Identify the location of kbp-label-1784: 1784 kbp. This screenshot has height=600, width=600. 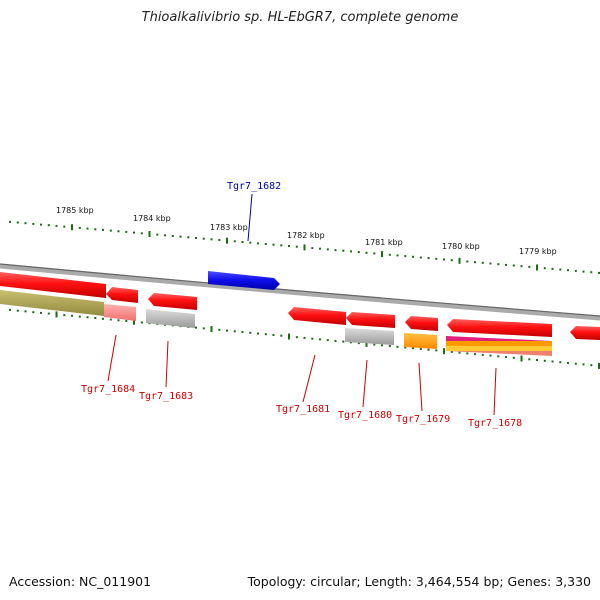
(152, 218).